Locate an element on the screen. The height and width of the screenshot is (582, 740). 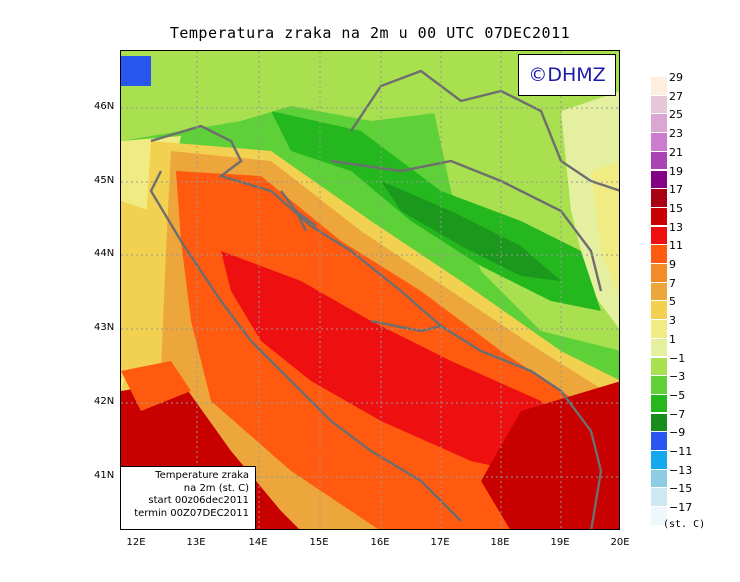
info-line-3: start 00z06dec2011 is located at coordinates (198, 500).